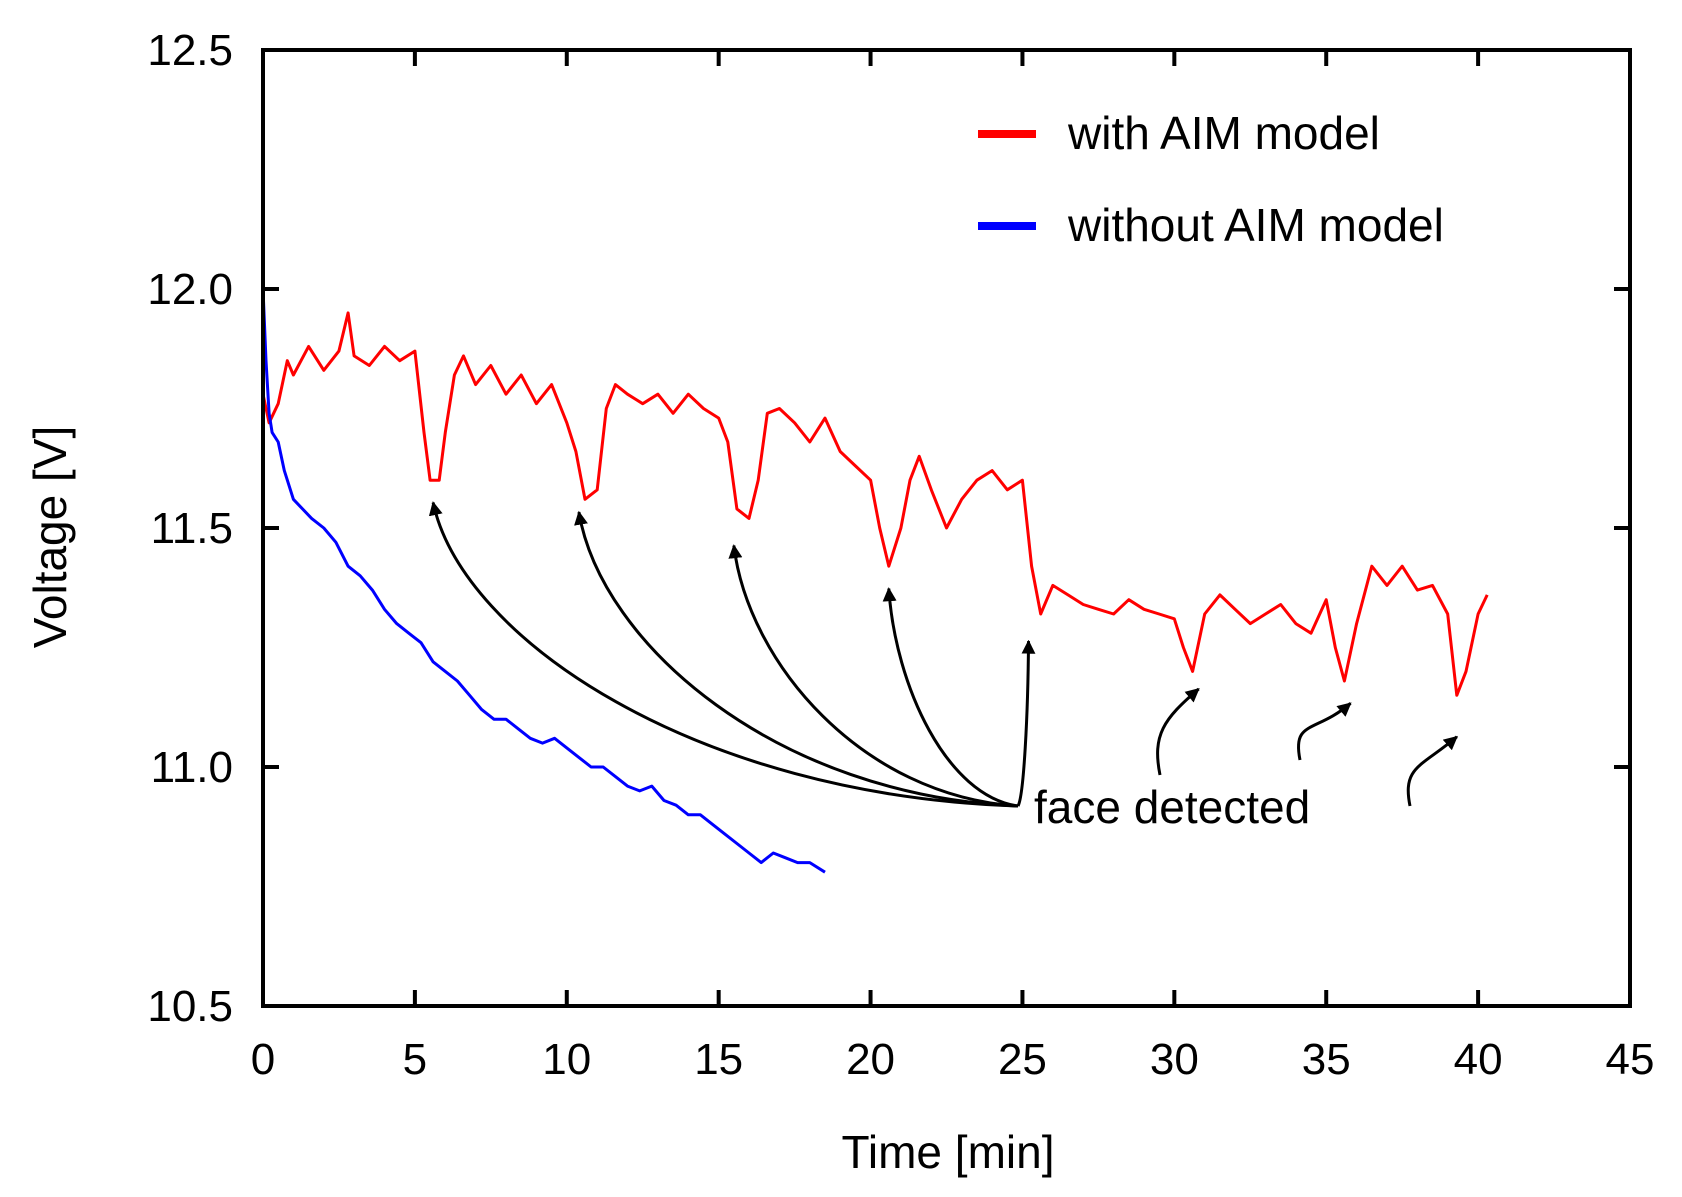 This screenshot has height=1197, width=1682. What do you see at coordinates (1478, 1059) in the screenshot?
I see `x-tick-label: 40` at bounding box center [1478, 1059].